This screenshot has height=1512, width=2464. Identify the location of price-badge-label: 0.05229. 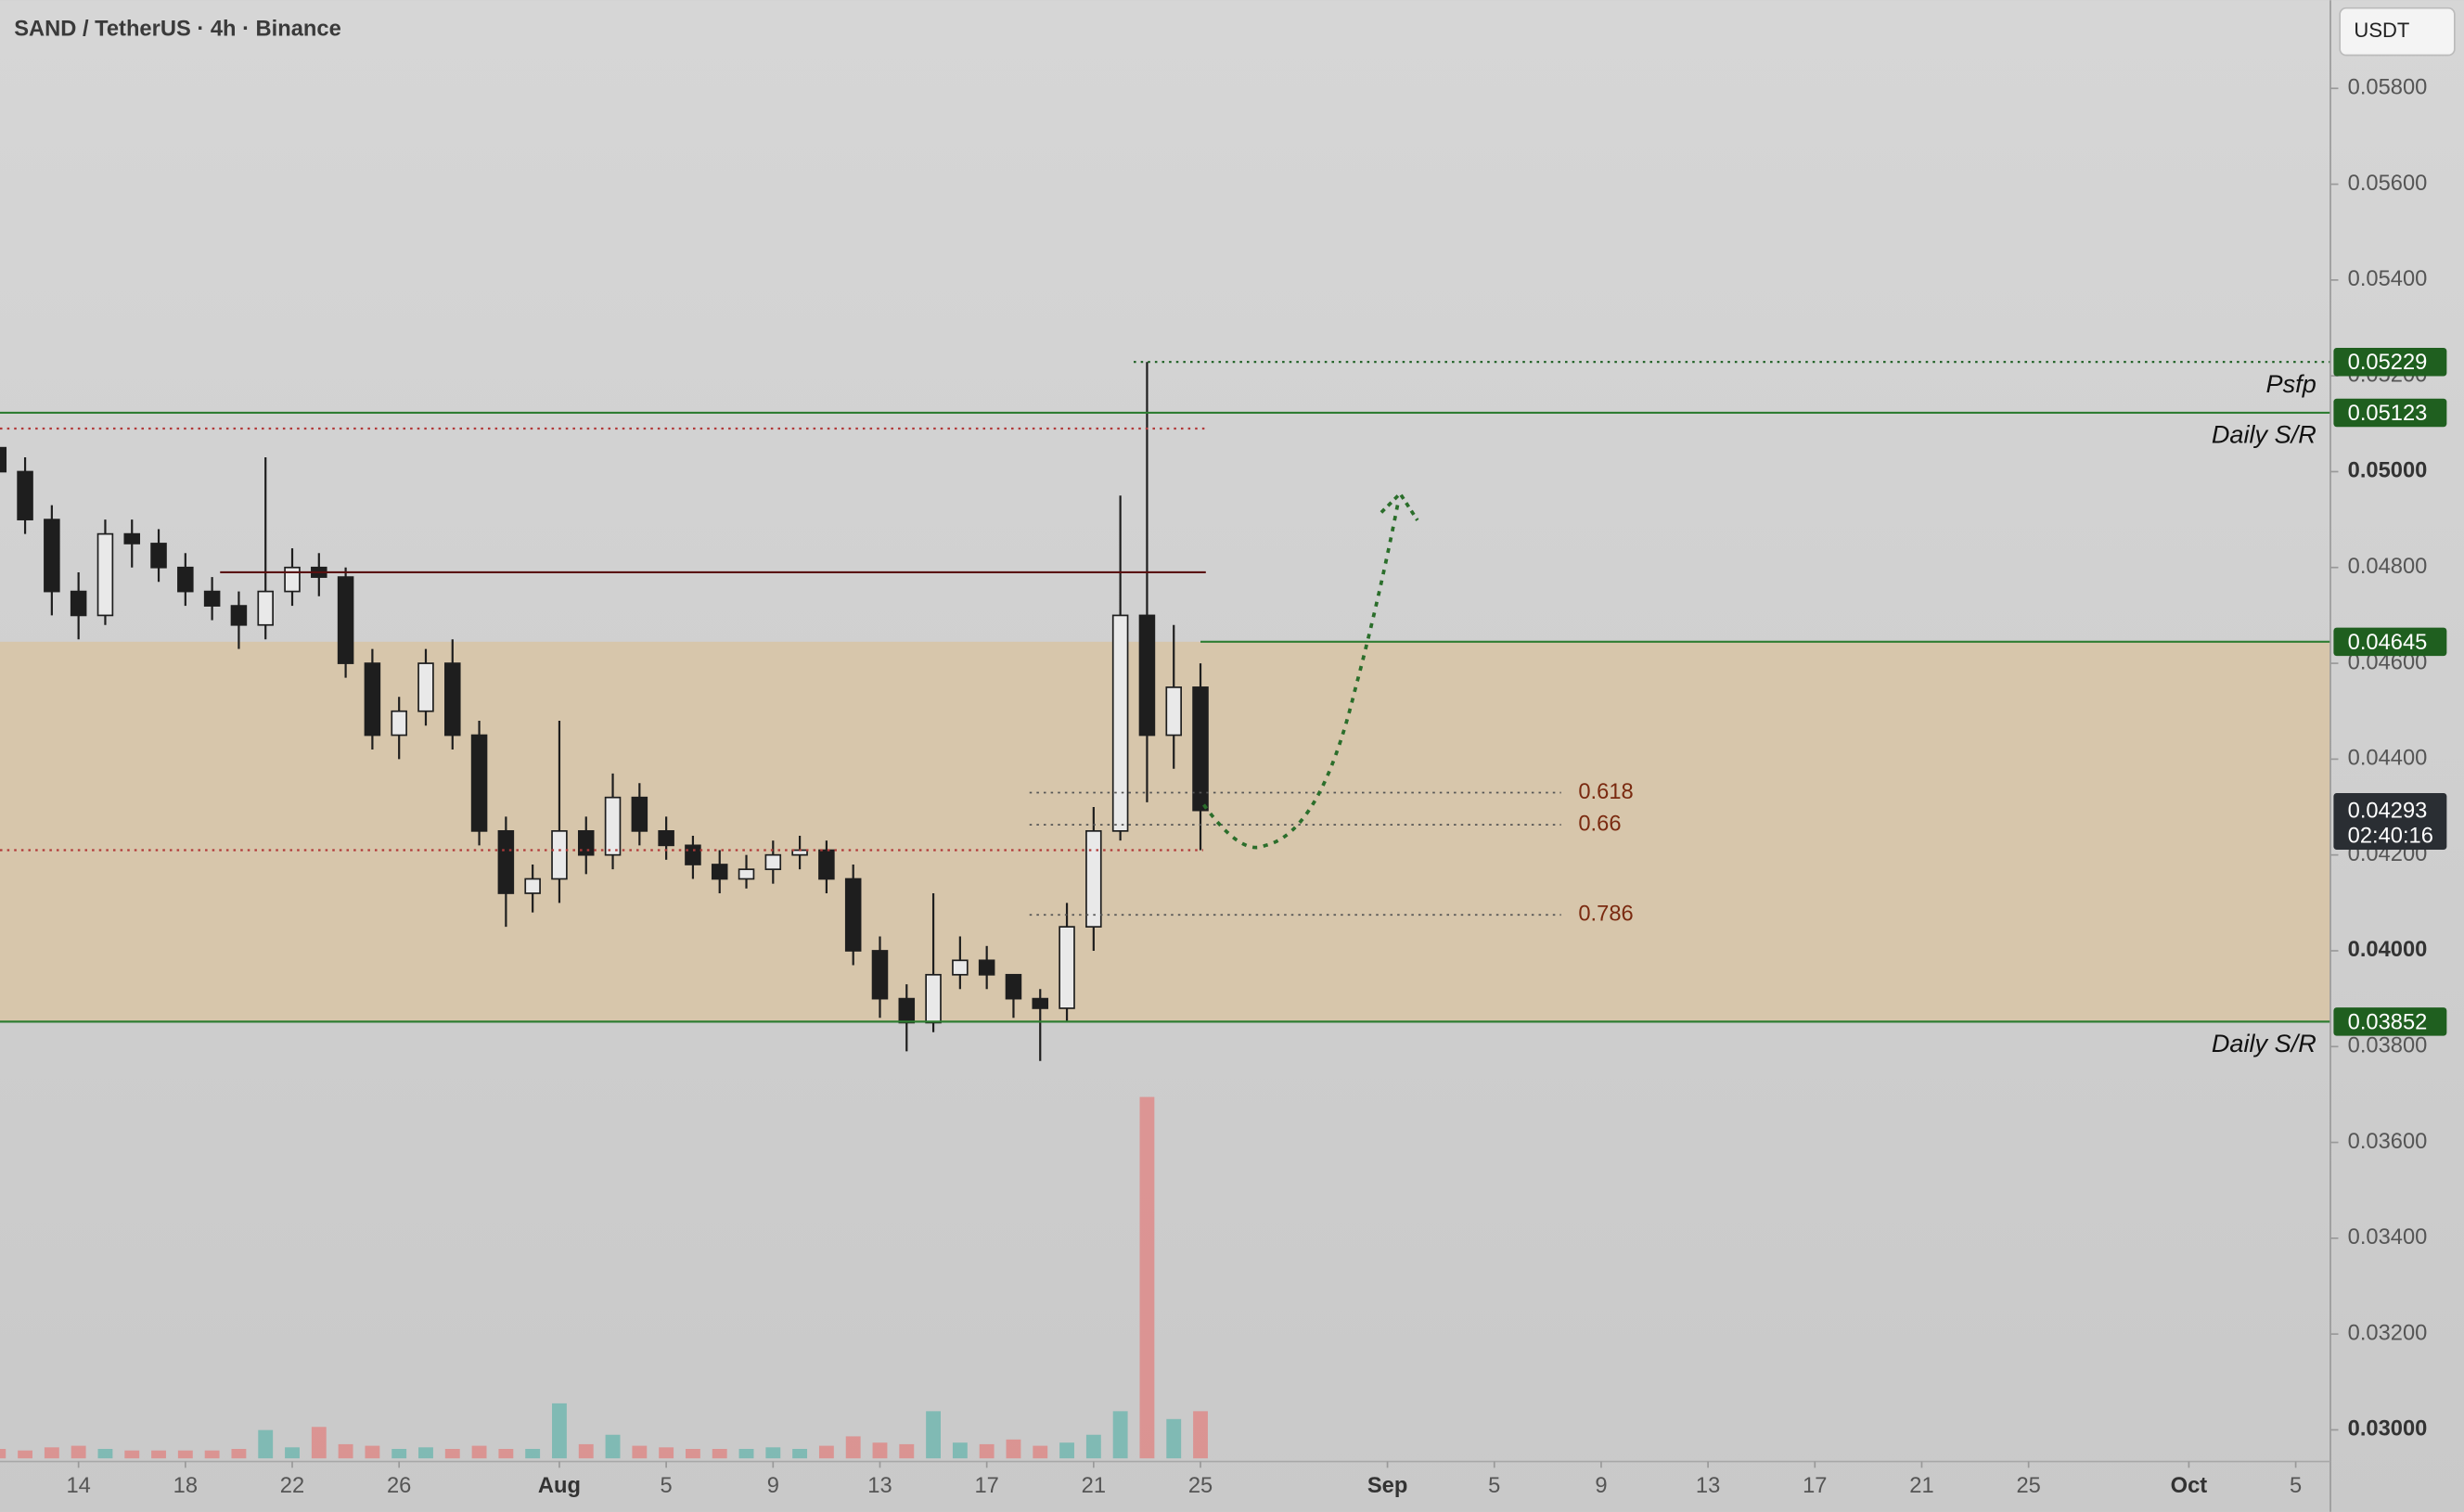
(2388, 363).